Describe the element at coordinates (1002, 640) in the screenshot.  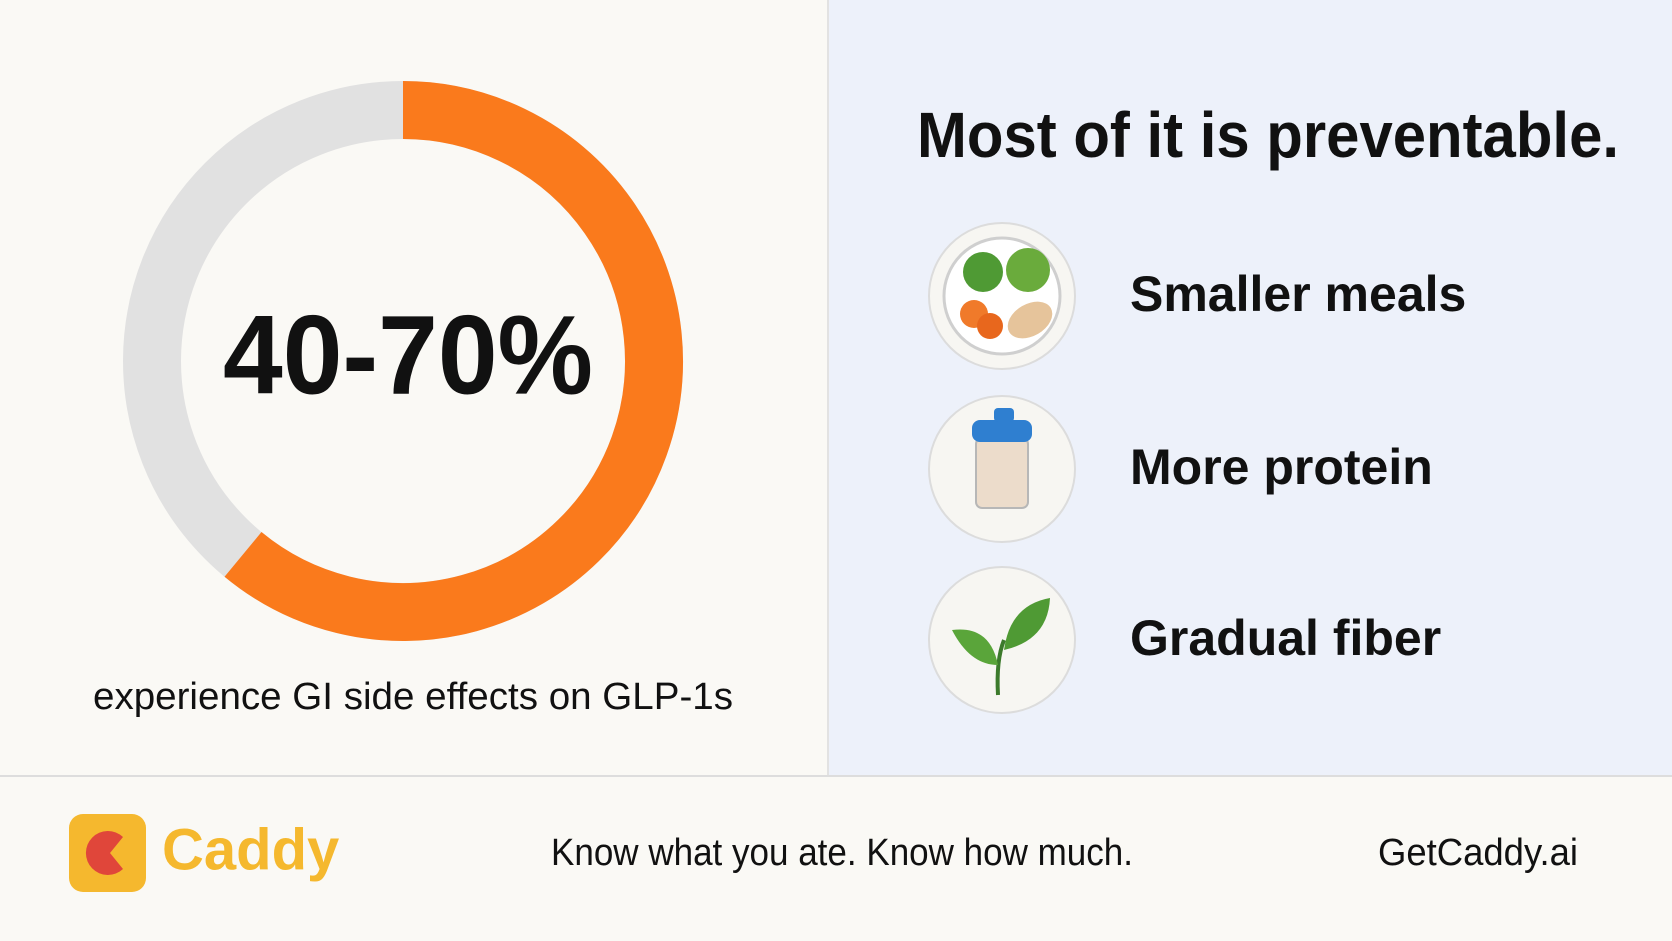
I see `icon-leaf` at that location.